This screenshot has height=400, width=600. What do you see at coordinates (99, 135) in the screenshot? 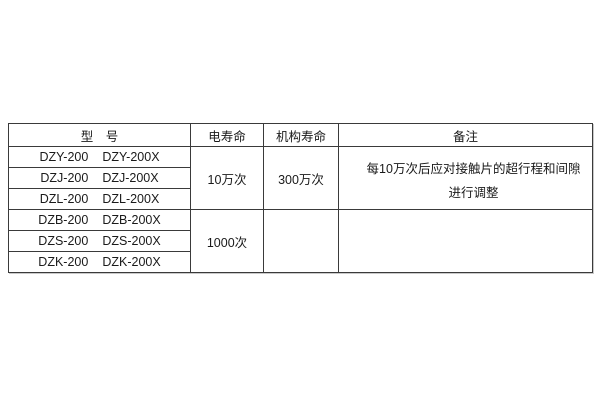
I see `header-model: 型 号` at bounding box center [99, 135].